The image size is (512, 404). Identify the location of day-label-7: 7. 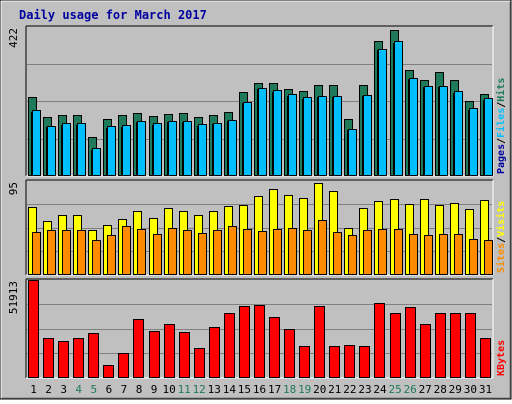
(124, 389).